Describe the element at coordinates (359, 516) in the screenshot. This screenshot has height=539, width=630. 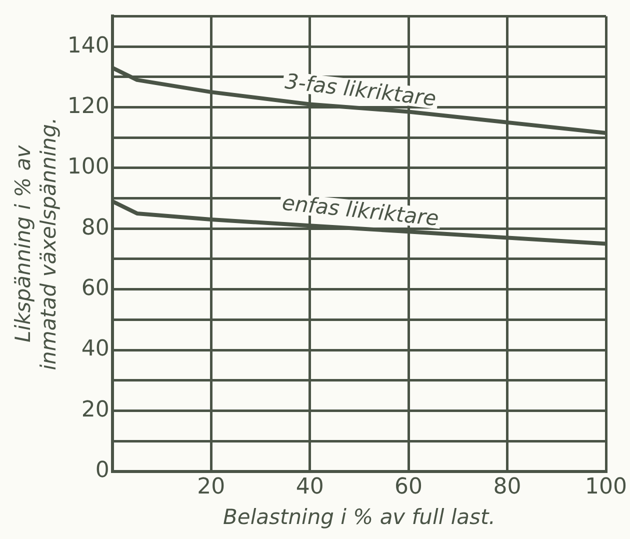
I see `x-axis-title: Belastning i % av full last.` at that location.